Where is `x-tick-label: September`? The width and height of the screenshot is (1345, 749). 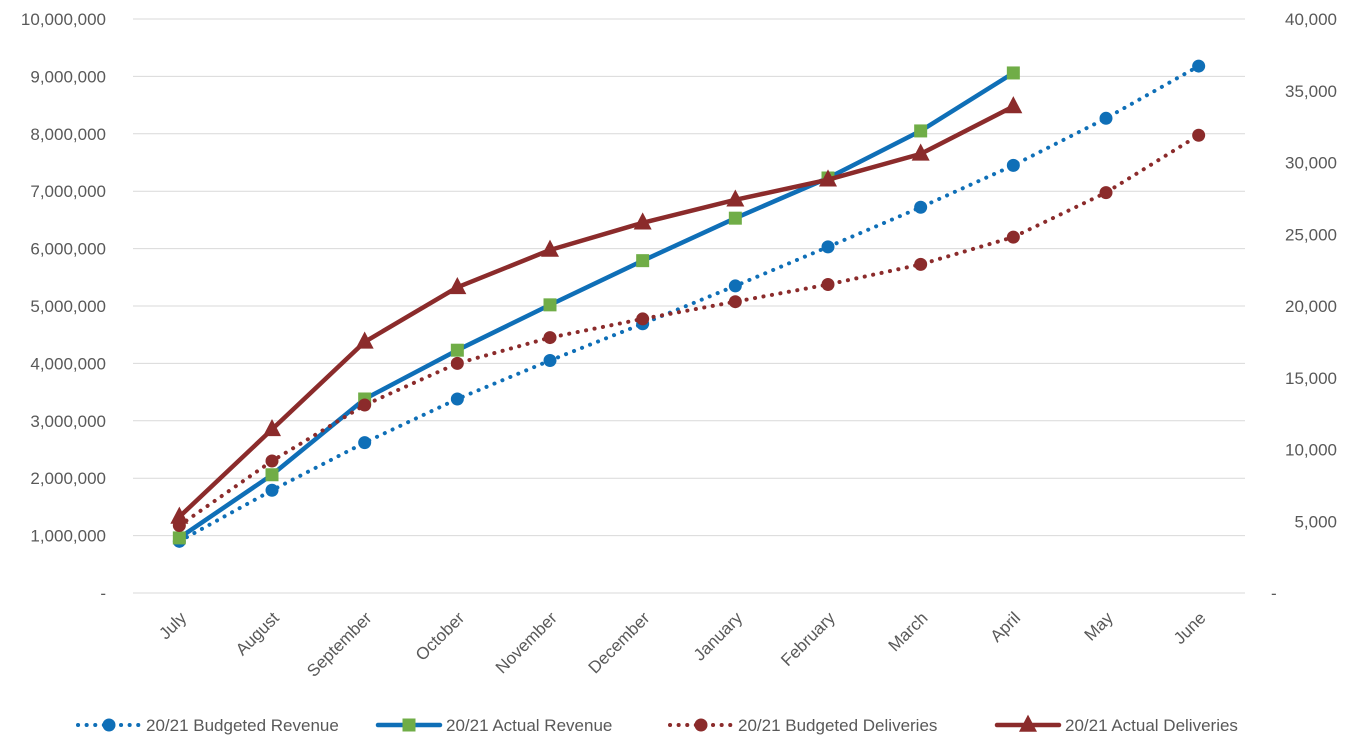 x-tick-label: September is located at coordinates (339, 644).